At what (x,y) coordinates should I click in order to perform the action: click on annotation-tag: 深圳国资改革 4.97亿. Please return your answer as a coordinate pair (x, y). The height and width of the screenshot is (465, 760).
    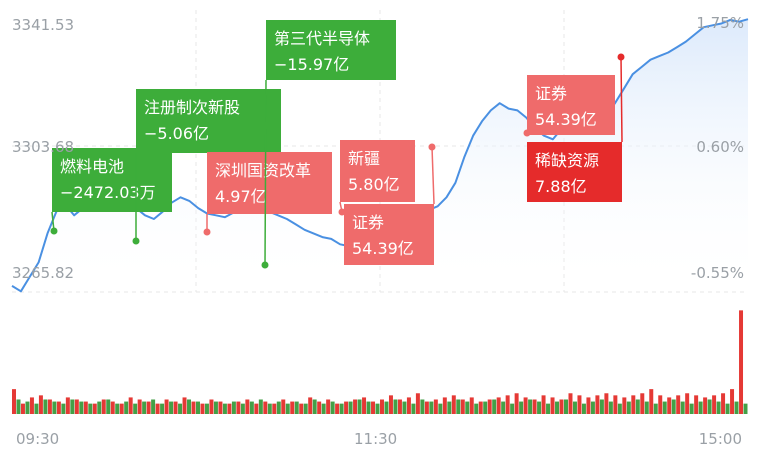
    Looking at the image, I should click on (267, 194).